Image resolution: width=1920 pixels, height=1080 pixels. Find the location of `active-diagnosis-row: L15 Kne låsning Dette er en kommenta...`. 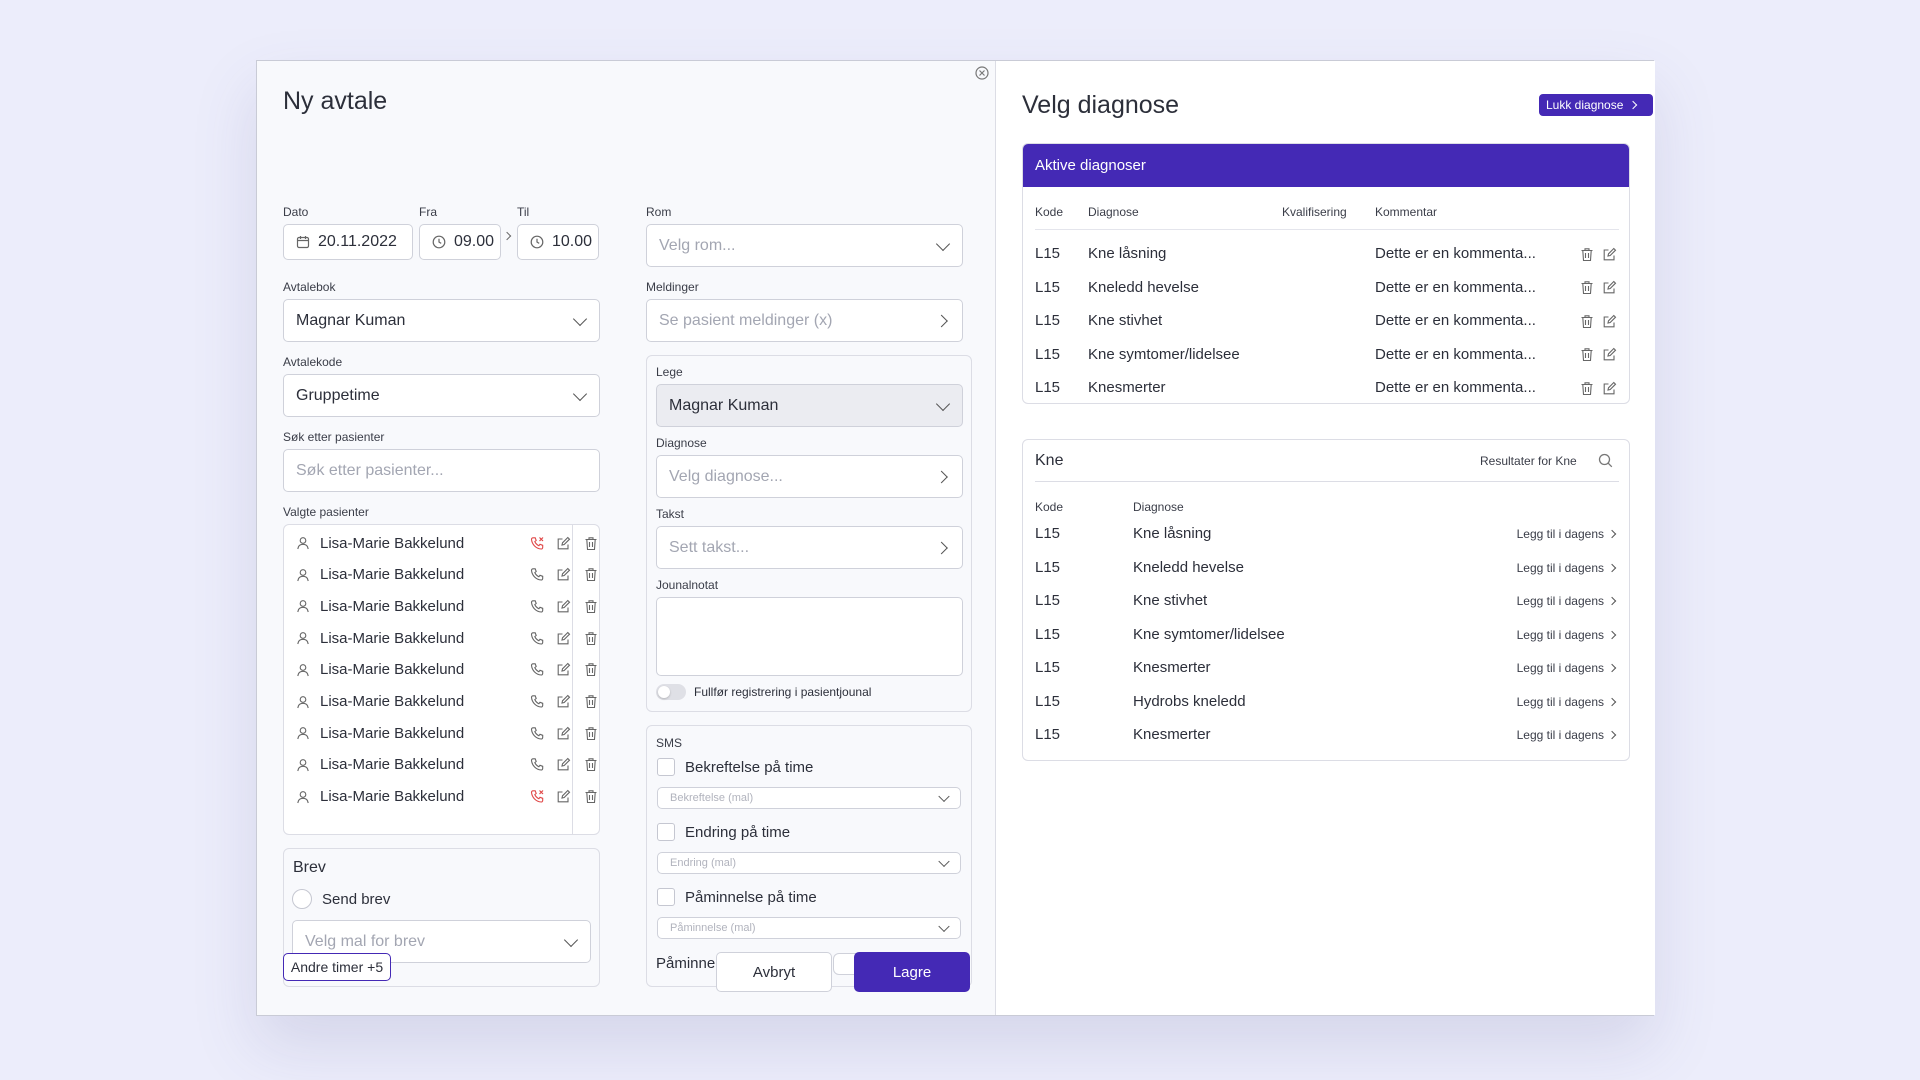

active-diagnosis-row: L15 Kne låsning Dette er en kommenta... is located at coordinates (1326, 255).